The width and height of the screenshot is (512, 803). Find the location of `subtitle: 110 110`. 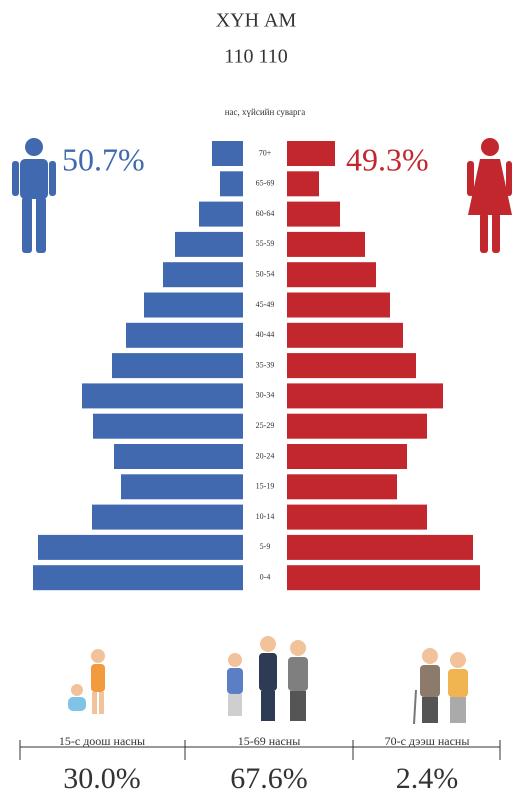

subtitle: 110 110 is located at coordinates (256, 57).